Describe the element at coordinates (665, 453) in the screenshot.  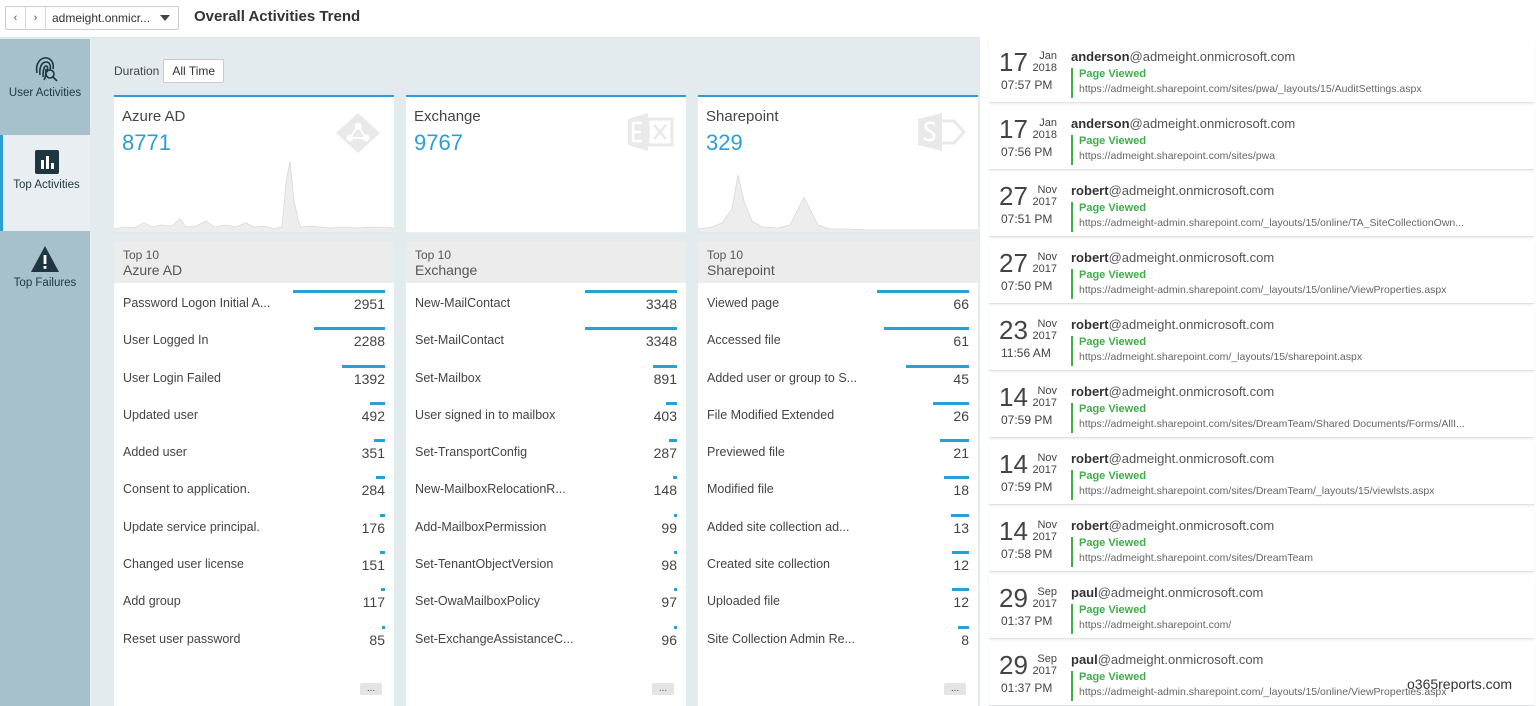
I see `activity-count: 287` at that location.